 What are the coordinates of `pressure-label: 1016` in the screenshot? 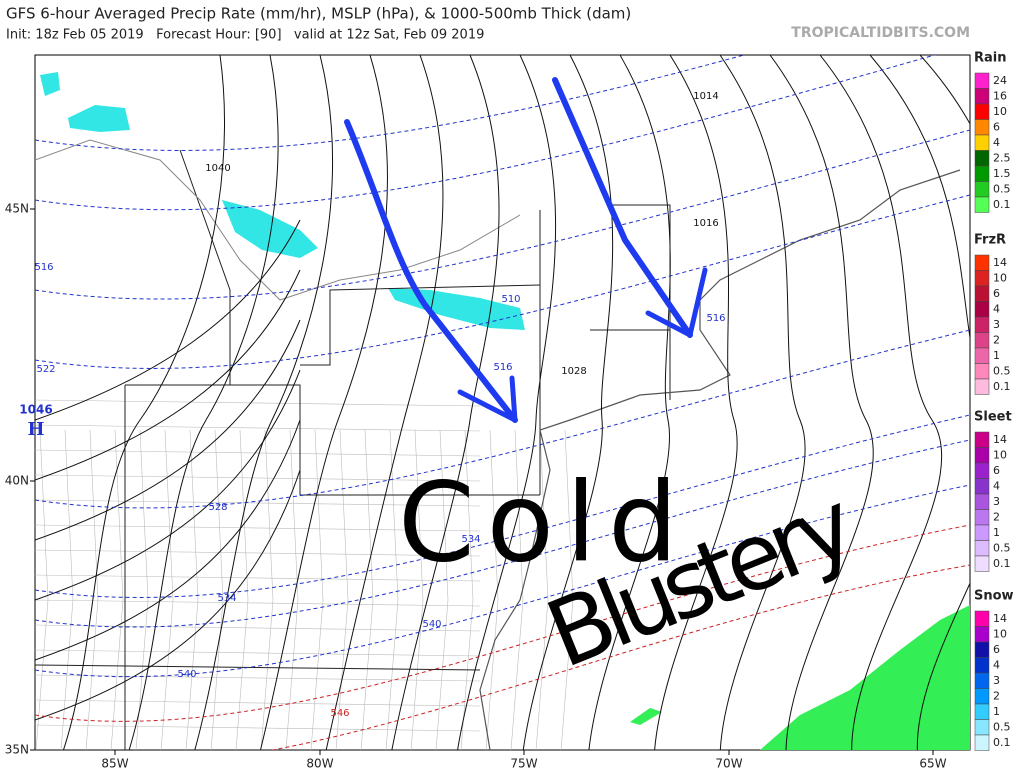 It's located at (705, 223).